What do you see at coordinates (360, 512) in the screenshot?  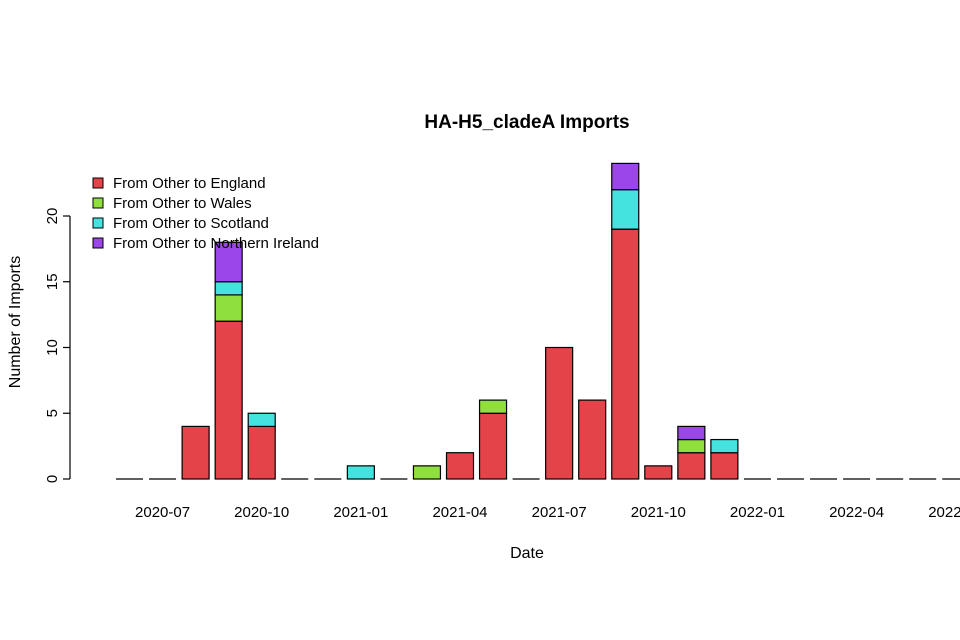 I see `x-tick-label: 2021-01` at bounding box center [360, 512].